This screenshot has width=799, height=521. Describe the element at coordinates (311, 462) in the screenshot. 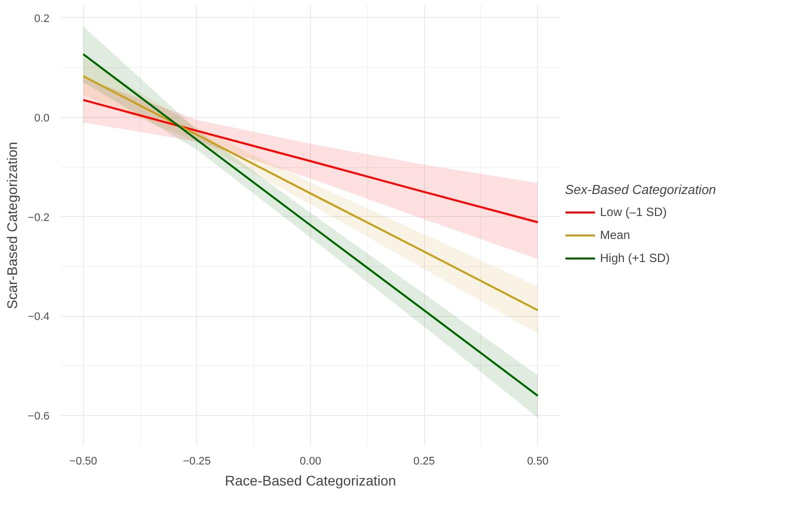

I see `x-tick-label: 0.00` at that location.